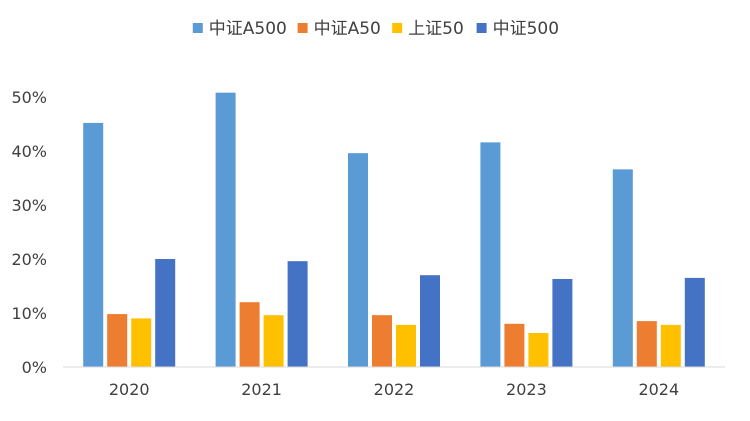  I want to click on y-tick-label: 0%, so click(34, 367).